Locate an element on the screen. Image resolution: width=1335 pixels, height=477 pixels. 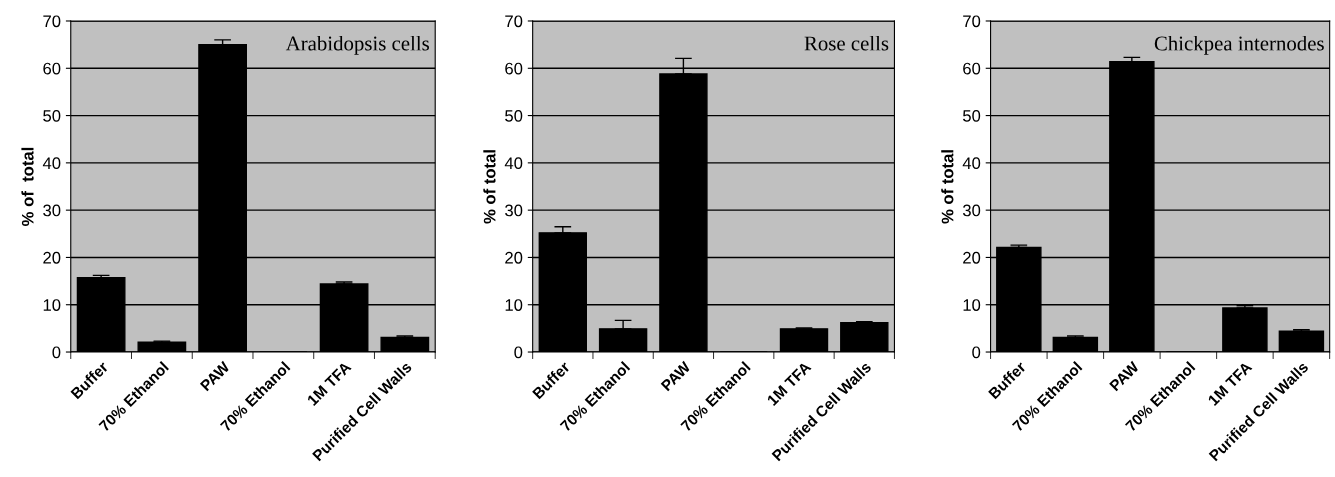
annotation: Rose cells is located at coordinates (846, 43).